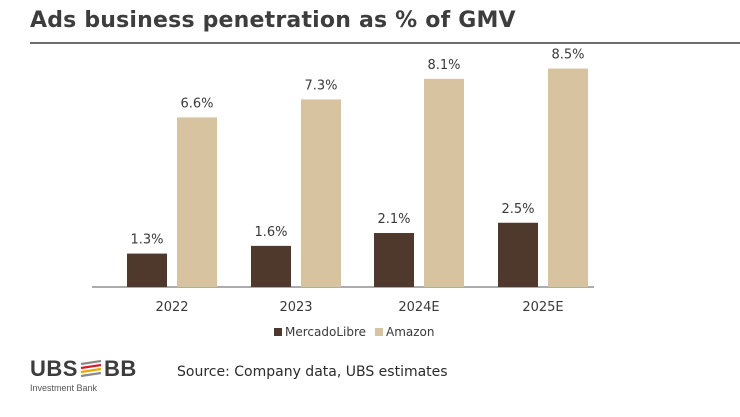 The height and width of the screenshot is (417, 740). What do you see at coordinates (393, 219) in the screenshot?
I see `data-label-mercadolibre-2024e: 2.1%` at bounding box center [393, 219].